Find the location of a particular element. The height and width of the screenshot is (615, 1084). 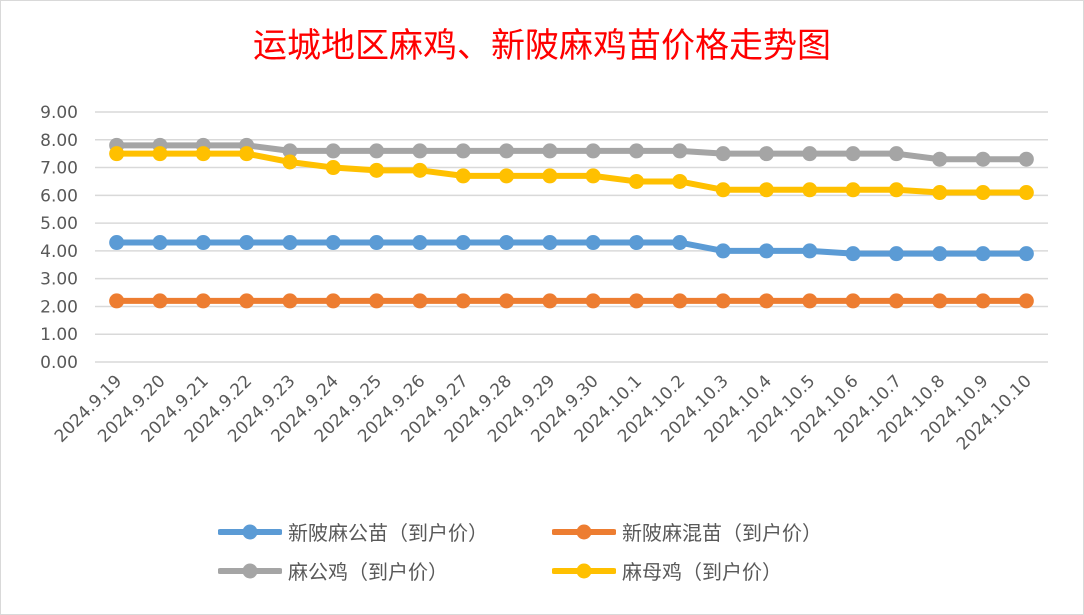

chart-title: 运城地区麻鸡、新陂麻鸡苗价格走势图 is located at coordinates (542, 46).